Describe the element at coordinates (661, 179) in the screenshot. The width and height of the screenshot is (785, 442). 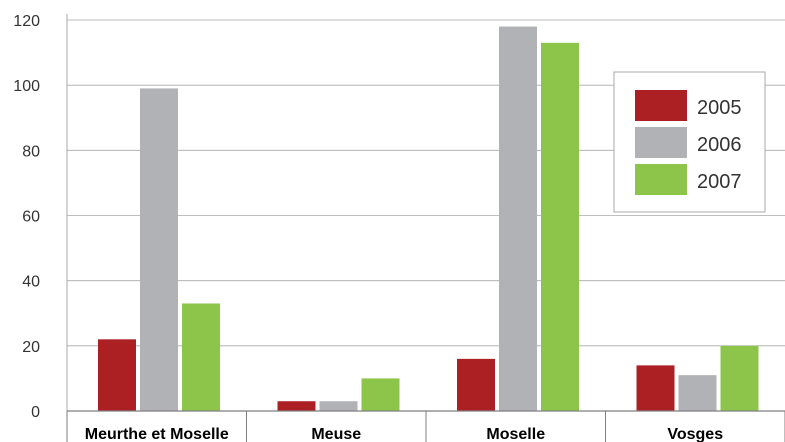
I see `legend-swatch-2007` at that location.